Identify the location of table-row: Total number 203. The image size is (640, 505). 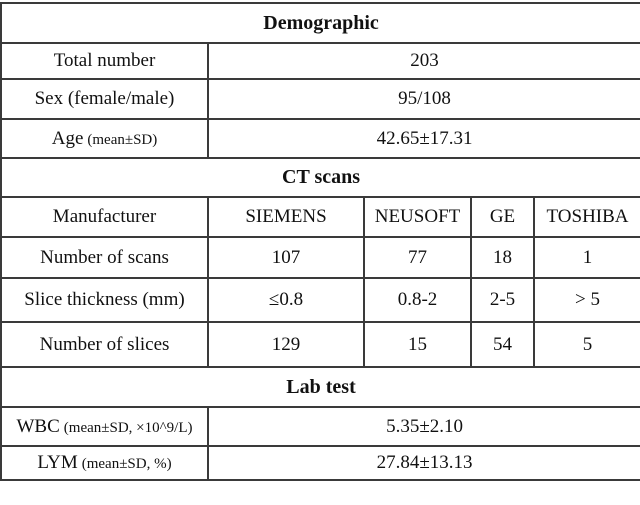
(320, 61).